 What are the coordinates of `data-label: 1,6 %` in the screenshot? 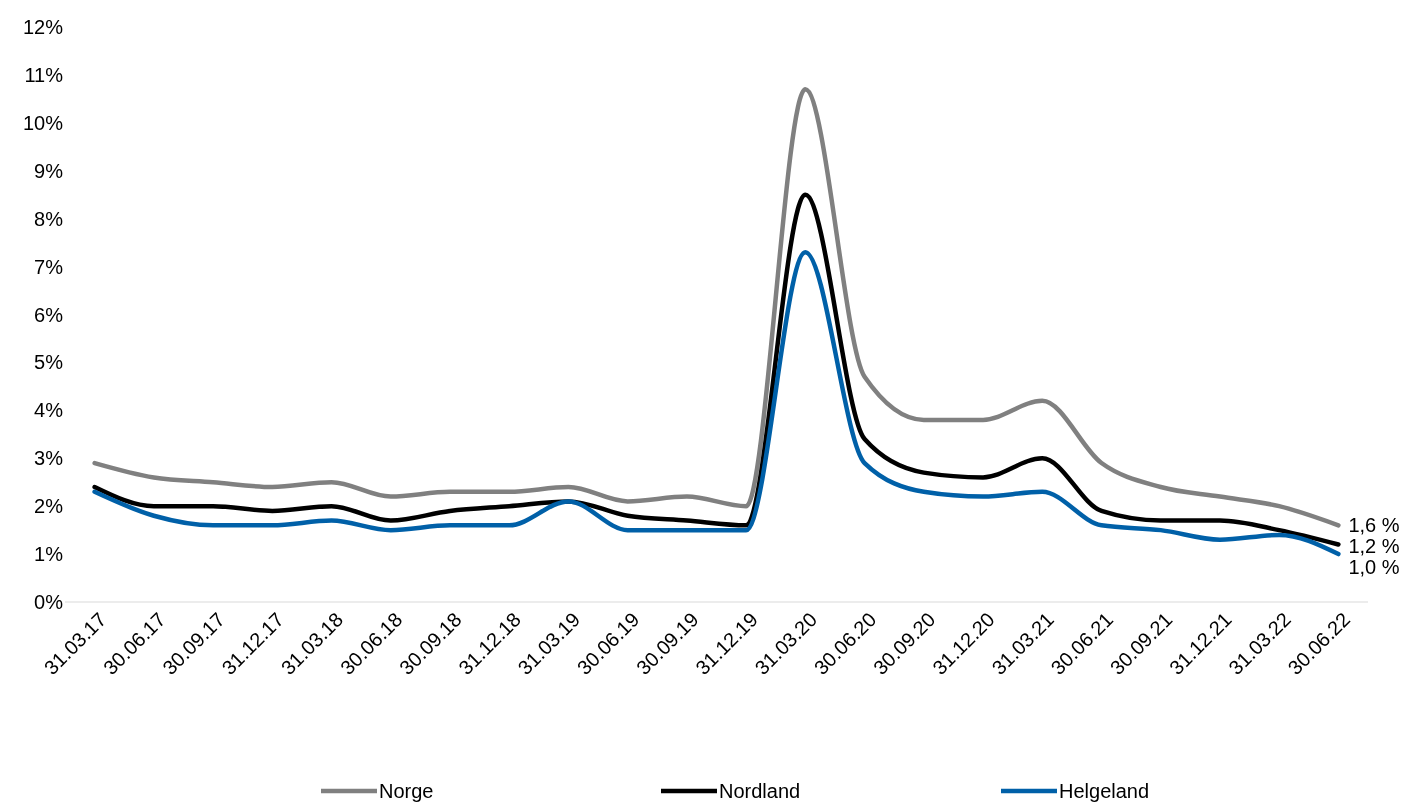 It's located at (1374, 525).